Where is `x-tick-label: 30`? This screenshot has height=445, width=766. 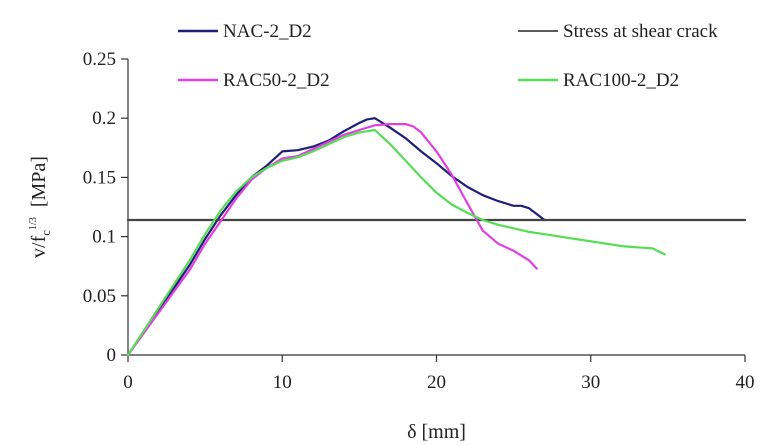 x-tick-label: 30 is located at coordinates (590, 382).